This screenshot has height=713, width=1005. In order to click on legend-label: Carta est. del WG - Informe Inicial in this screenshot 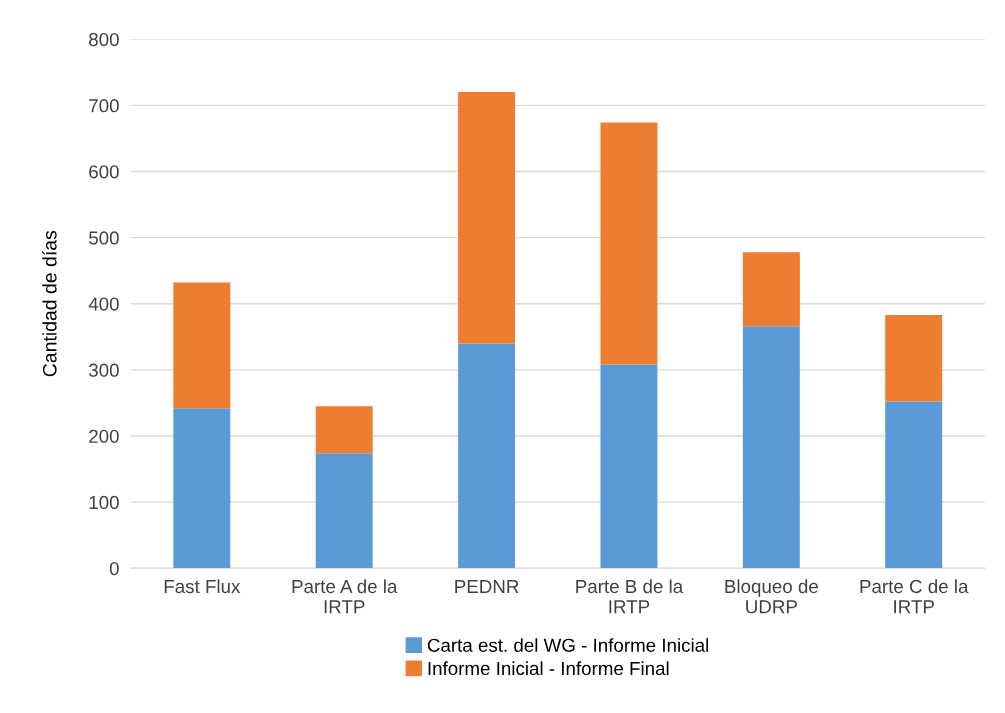, I will do `click(568, 645)`.